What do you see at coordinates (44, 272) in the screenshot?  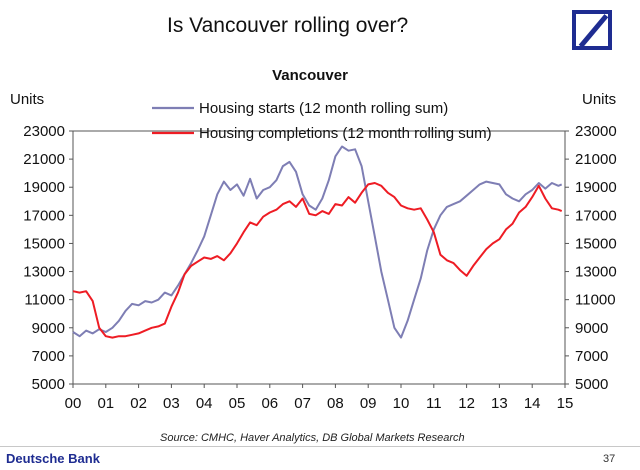 I see `y-tick-label-left: 13000` at bounding box center [44, 272].